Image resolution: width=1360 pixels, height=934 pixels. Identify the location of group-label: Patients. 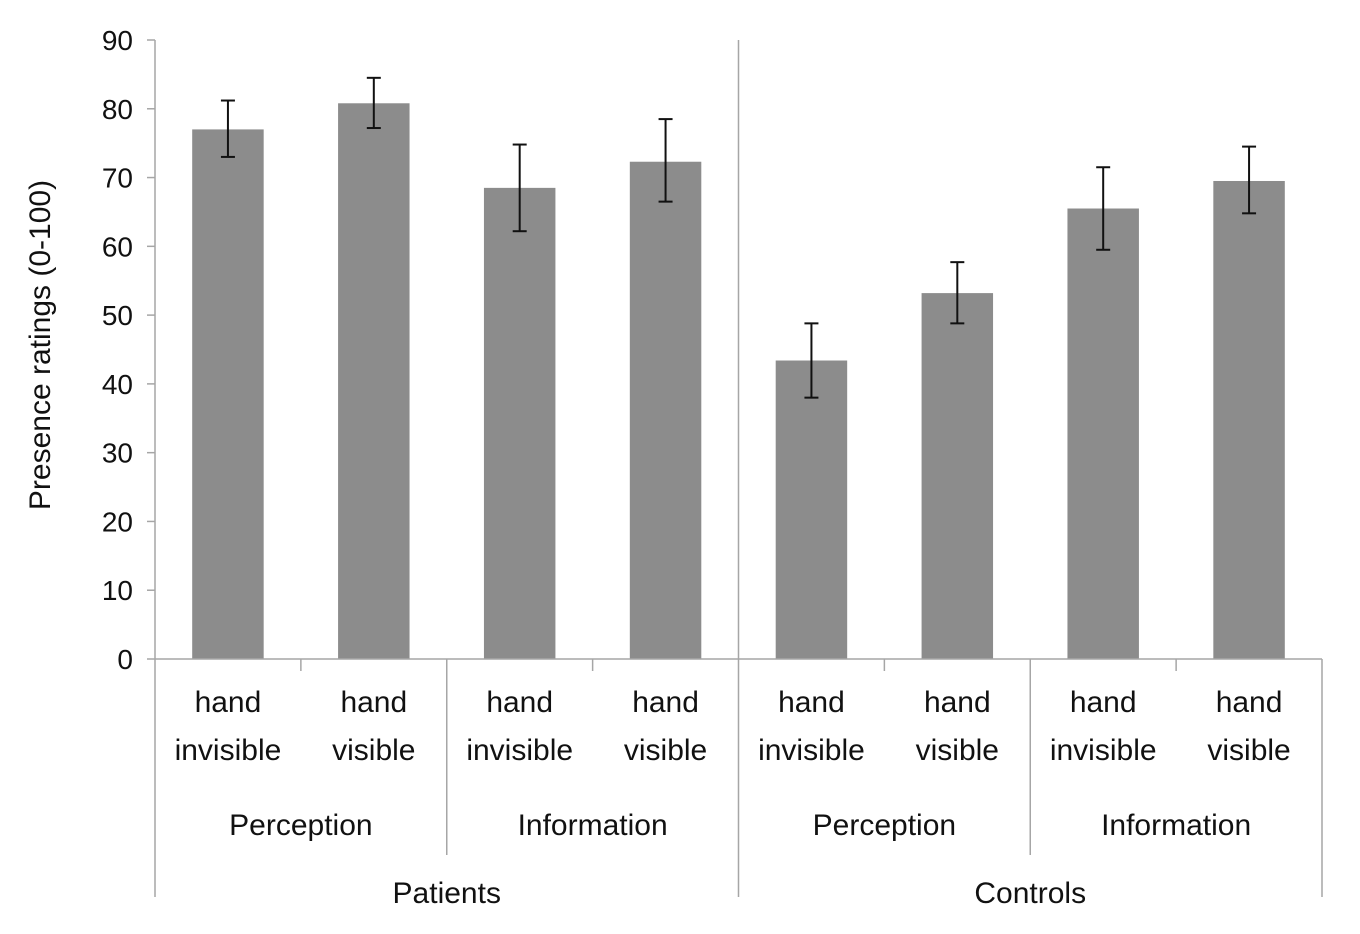
(447, 893).